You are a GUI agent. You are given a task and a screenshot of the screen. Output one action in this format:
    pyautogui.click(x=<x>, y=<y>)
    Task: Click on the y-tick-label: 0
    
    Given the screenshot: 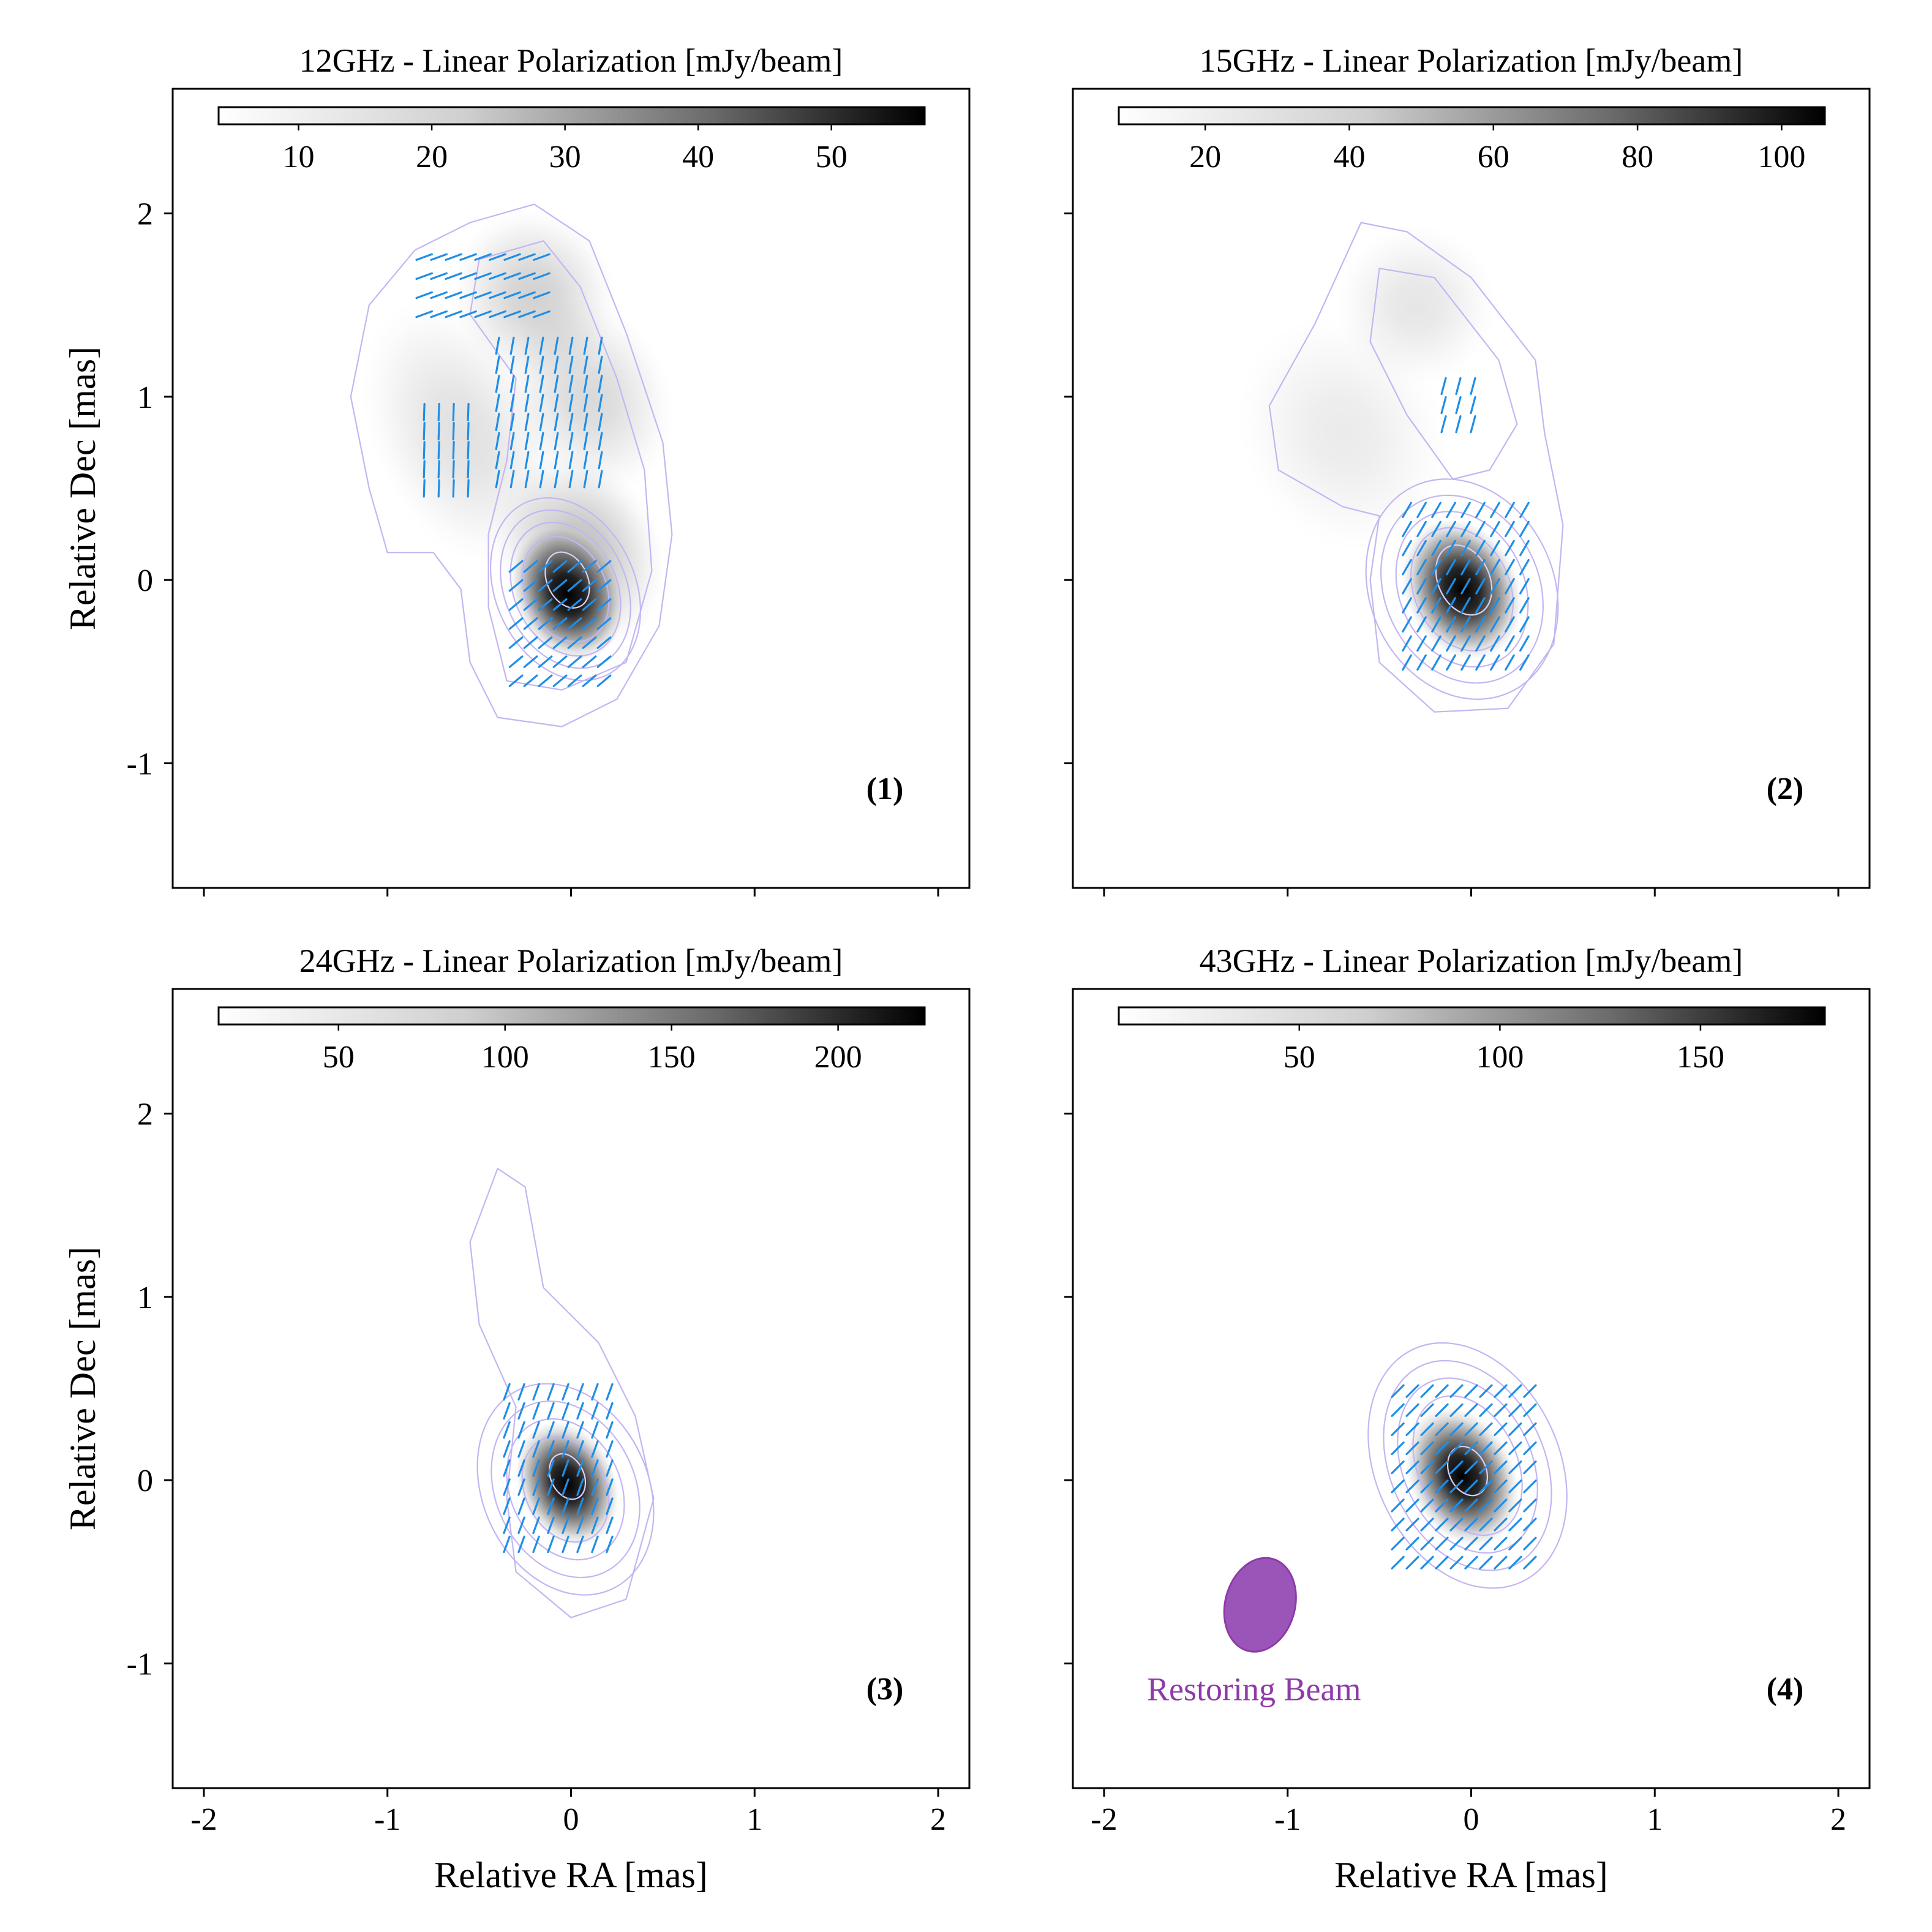 What is the action you would take?
    pyautogui.click(x=145, y=580)
    